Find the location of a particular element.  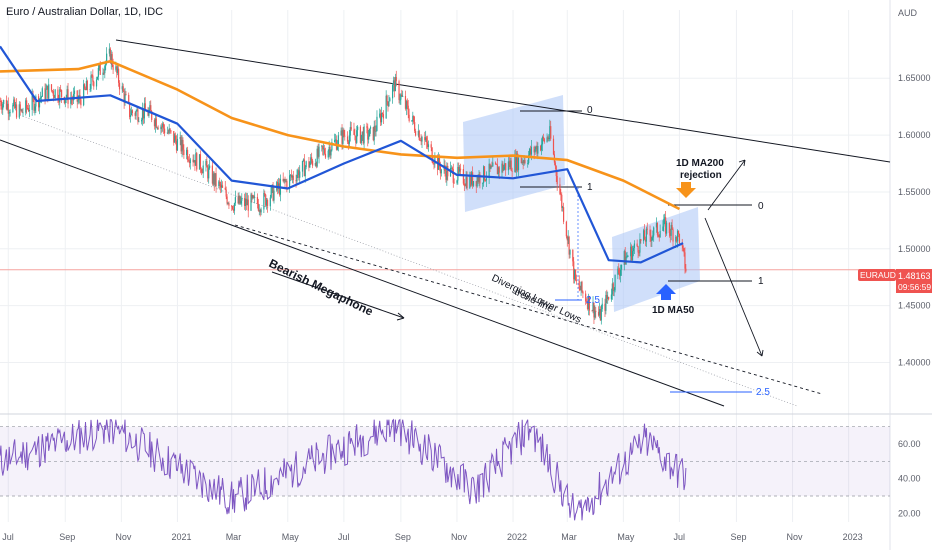

badge-symbol-bg is located at coordinates (877, 275).